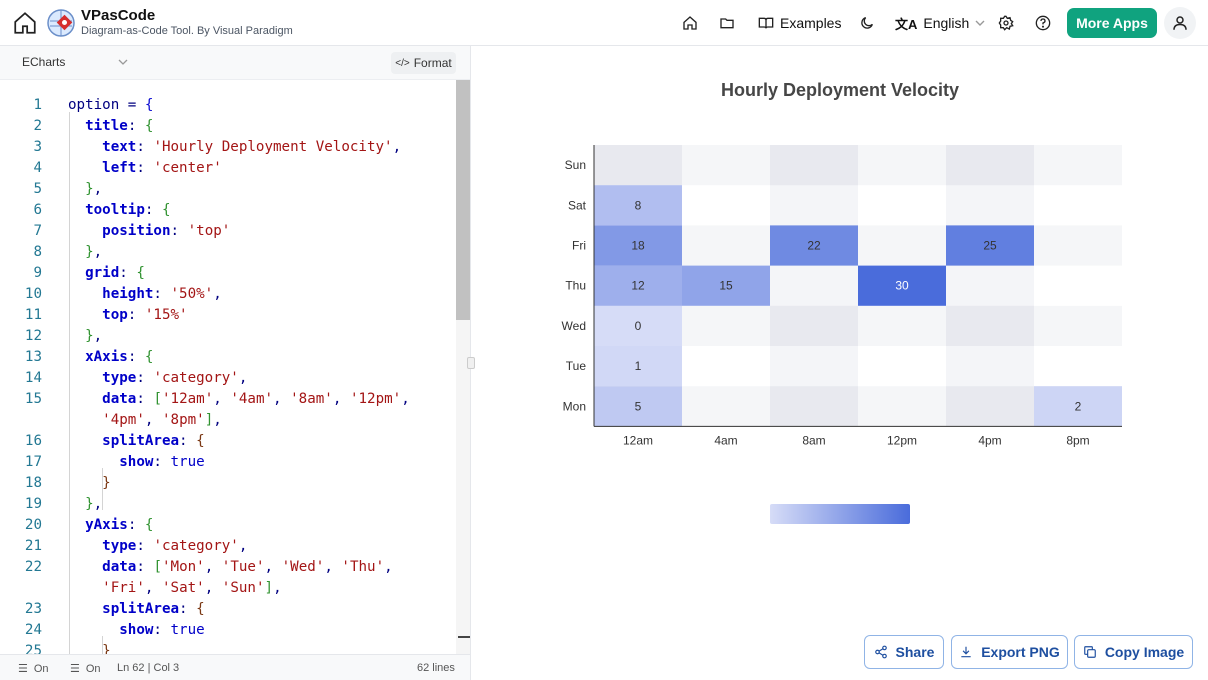 Image resolution: width=1208 pixels, height=680 pixels. Describe the element at coordinates (228, 168) in the screenshot. I see `code-line: 4 left: 'center'` at that location.